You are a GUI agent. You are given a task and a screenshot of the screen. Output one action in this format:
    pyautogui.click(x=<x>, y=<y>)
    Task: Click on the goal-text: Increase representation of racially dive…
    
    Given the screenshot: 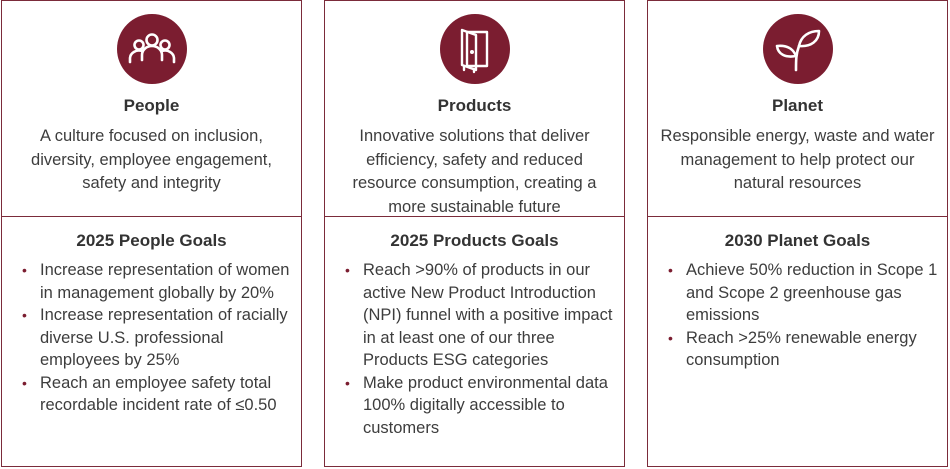 What is the action you would take?
    pyautogui.click(x=164, y=337)
    